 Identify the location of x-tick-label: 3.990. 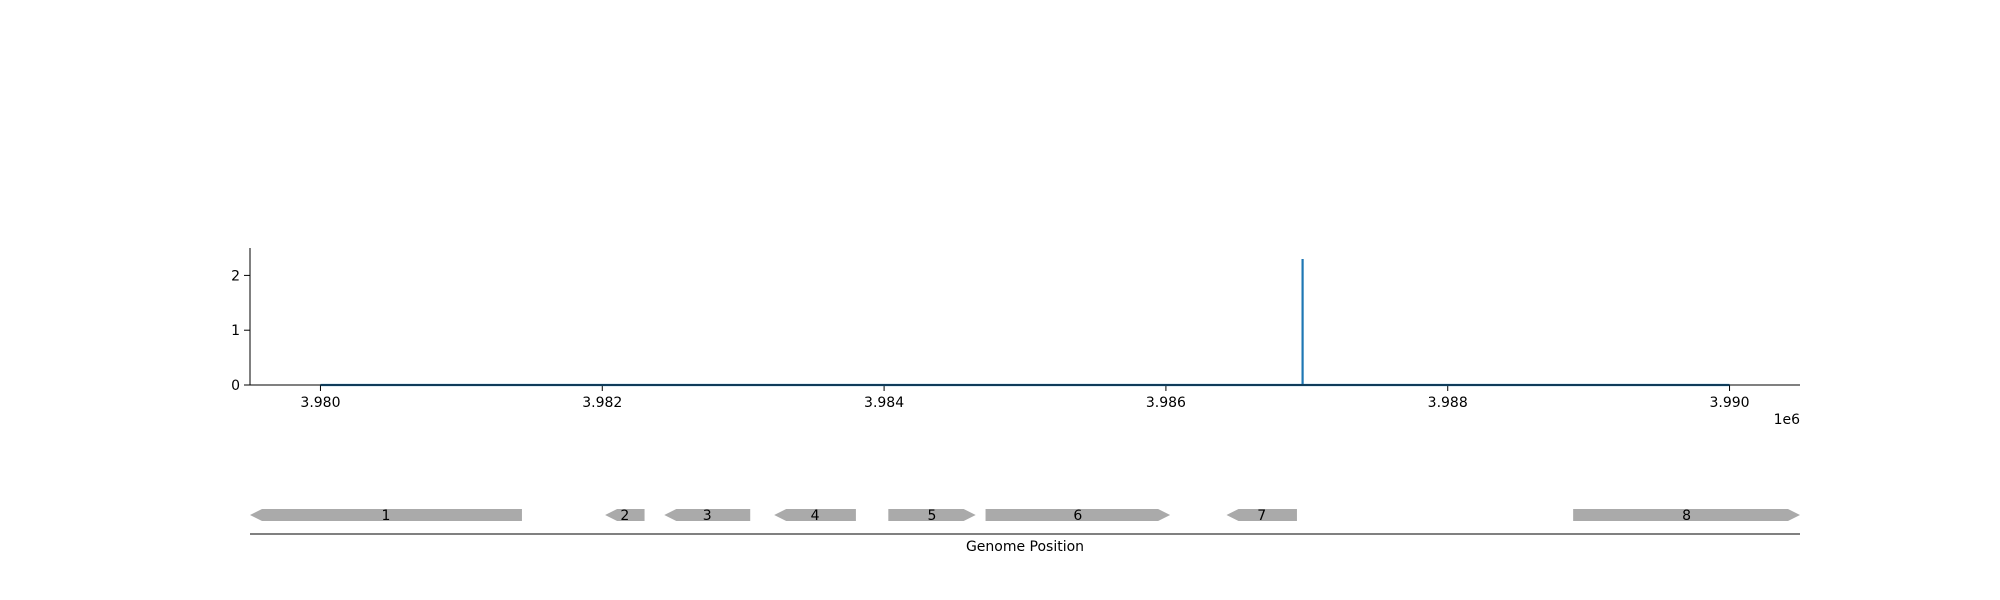
(1729, 403).